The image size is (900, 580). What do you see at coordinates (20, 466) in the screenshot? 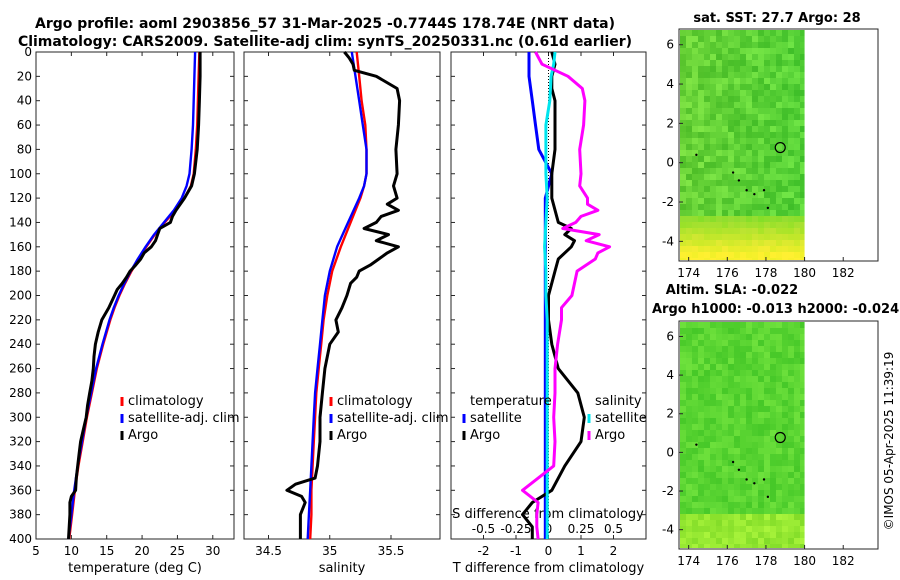
I see `y-tick-label: 340` at bounding box center [20, 466].